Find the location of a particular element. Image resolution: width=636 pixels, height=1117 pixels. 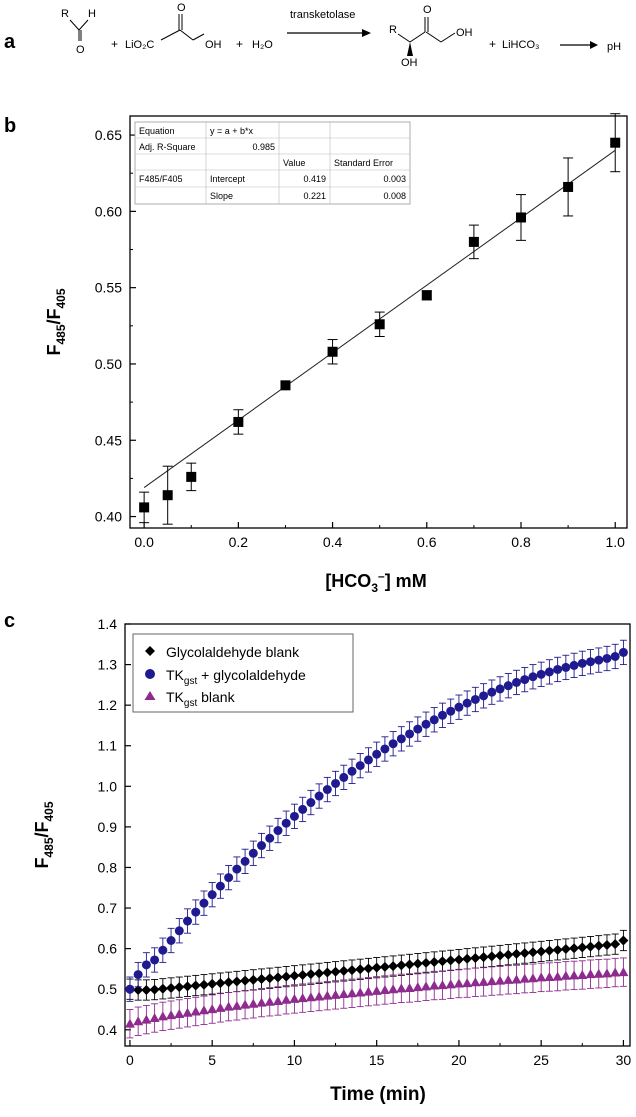

b-xtick-label: 1.0 is located at coordinates (615, 542).